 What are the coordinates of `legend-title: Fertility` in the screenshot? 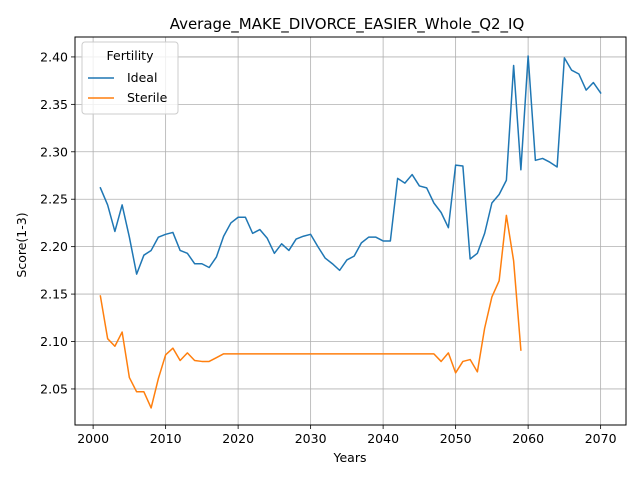 It's located at (131, 55).